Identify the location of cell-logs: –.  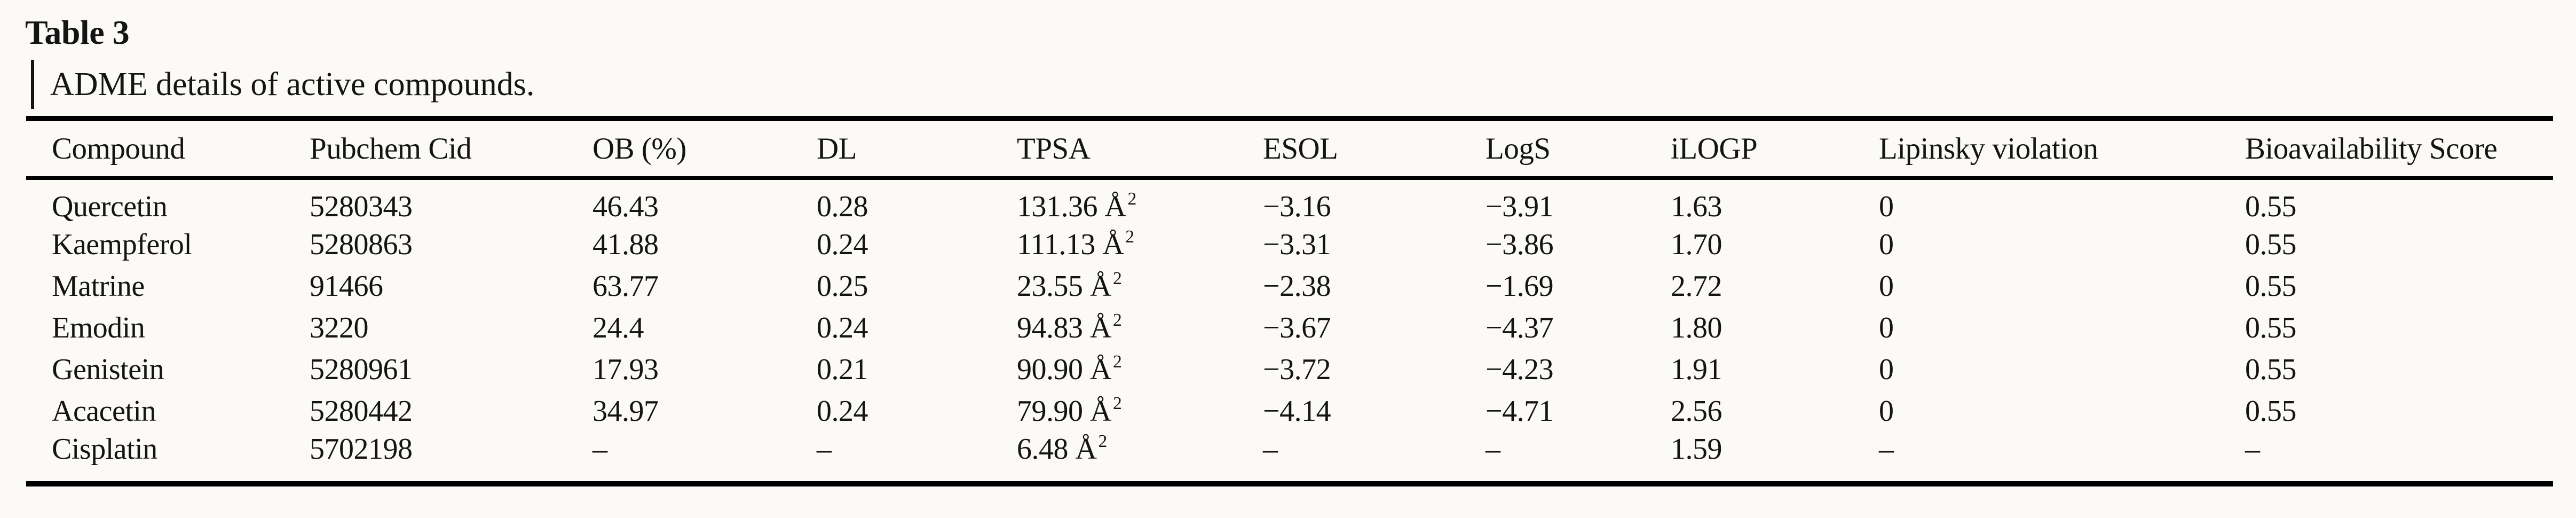
(1492, 449).